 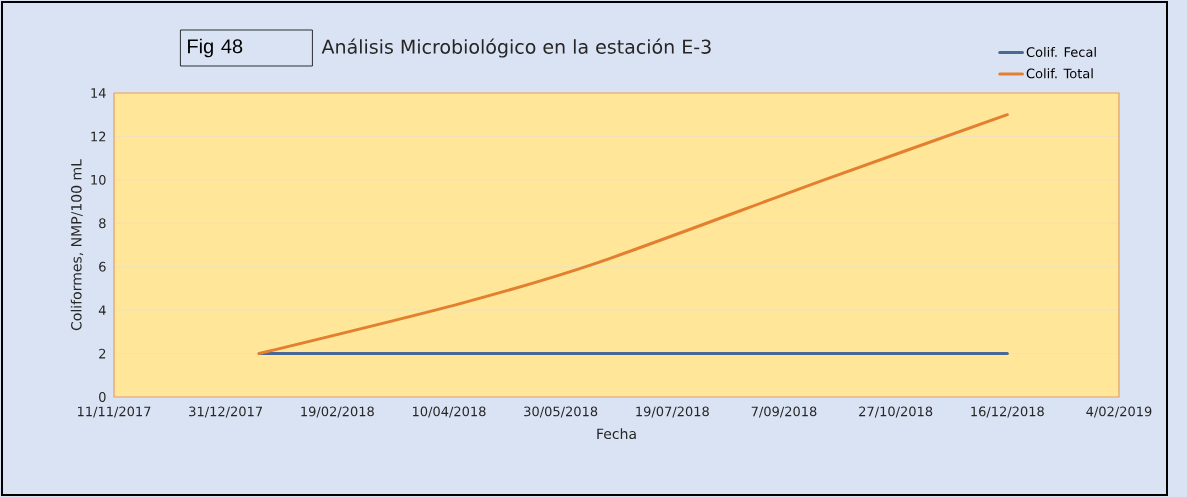 What do you see at coordinates (337, 412) in the screenshot?
I see `x-tick-label: 19/02/2018` at bounding box center [337, 412].